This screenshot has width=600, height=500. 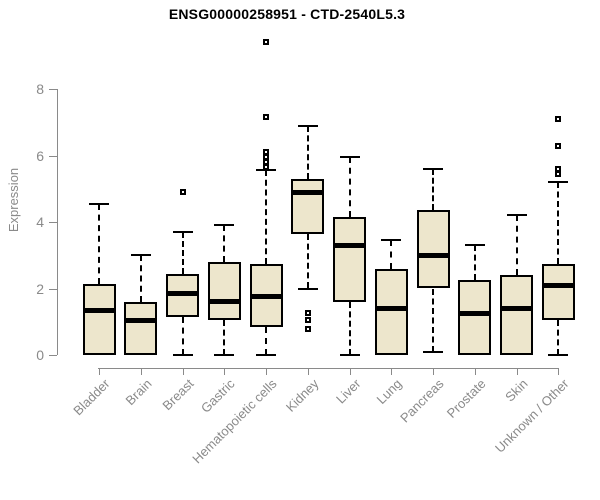 I want to click on box-bladder, so click(x=99, y=319).